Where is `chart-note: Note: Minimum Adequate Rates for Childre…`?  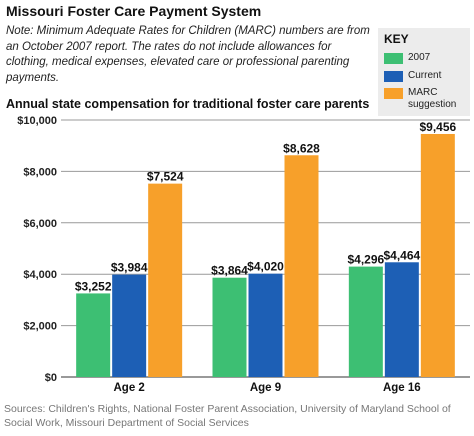
chart-note: Note: Minimum Adequate Rates for Childre… is located at coordinates (188, 54).